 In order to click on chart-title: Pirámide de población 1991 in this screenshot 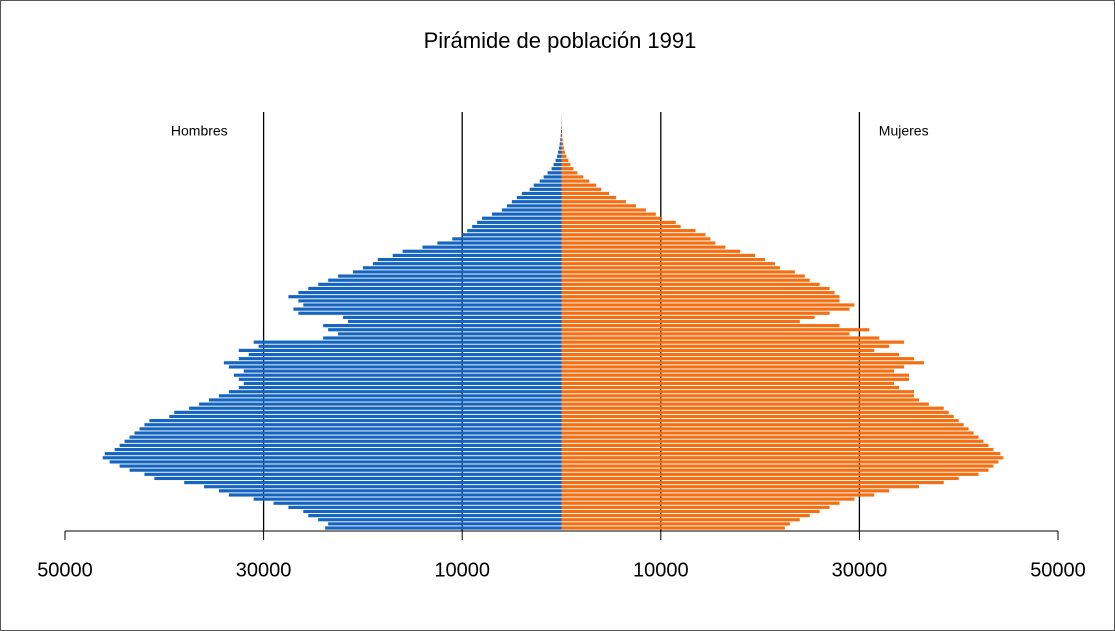, I will do `click(560, 40)`.